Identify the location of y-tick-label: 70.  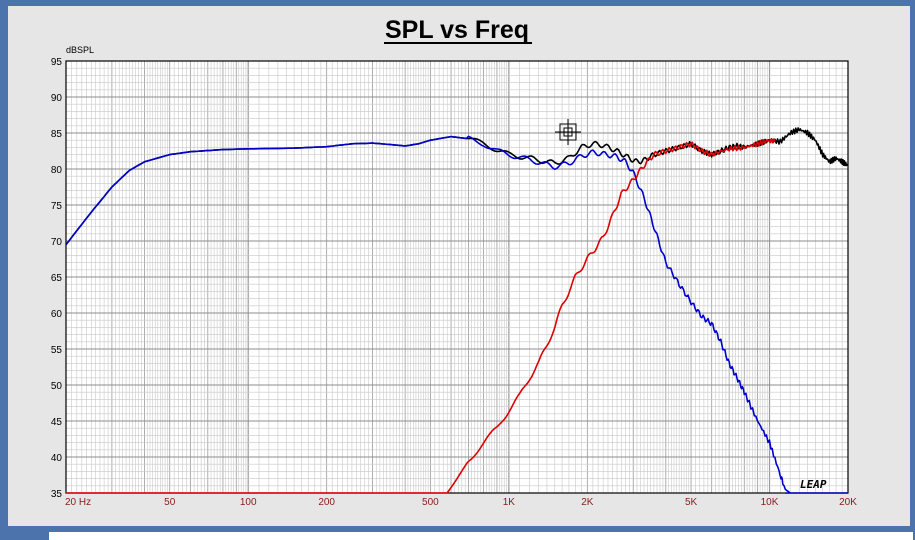
(57, 242).